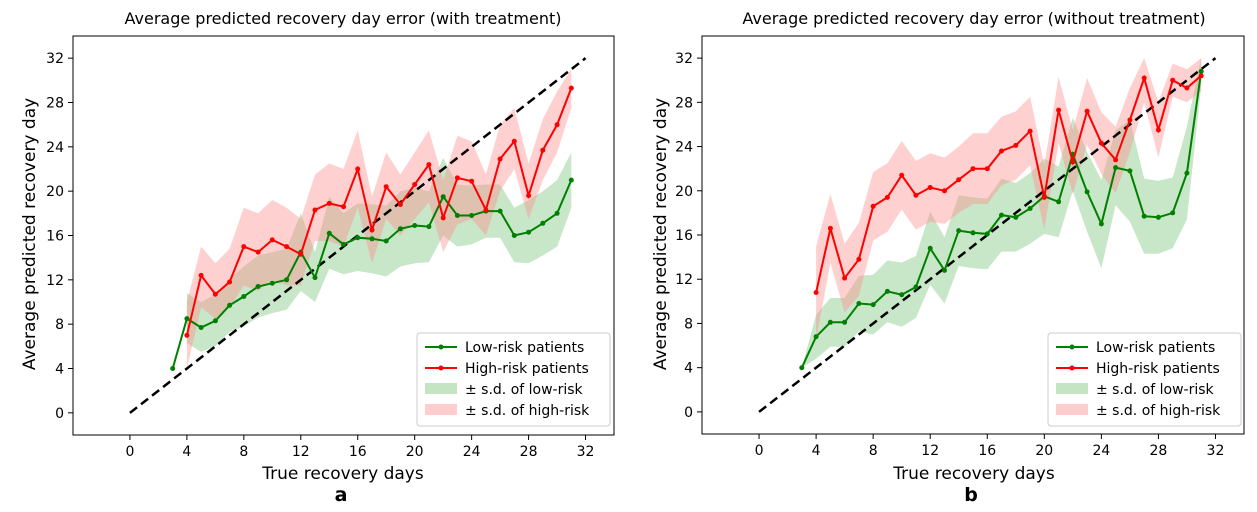 This screenshot has height=512, width=1257. Describe the element at coordinates (59, 325) in the screenshot. I see `y-tick-label: 8` at that location.